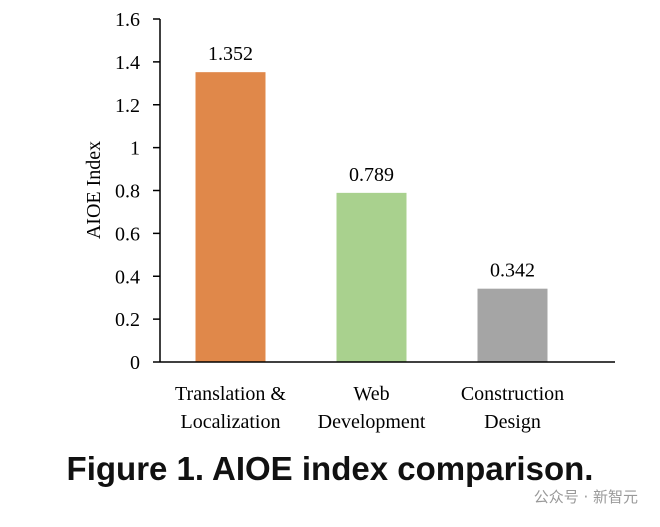 The image size is (660, 527). I want to click on data-label: 0.789, so click(371, 175).